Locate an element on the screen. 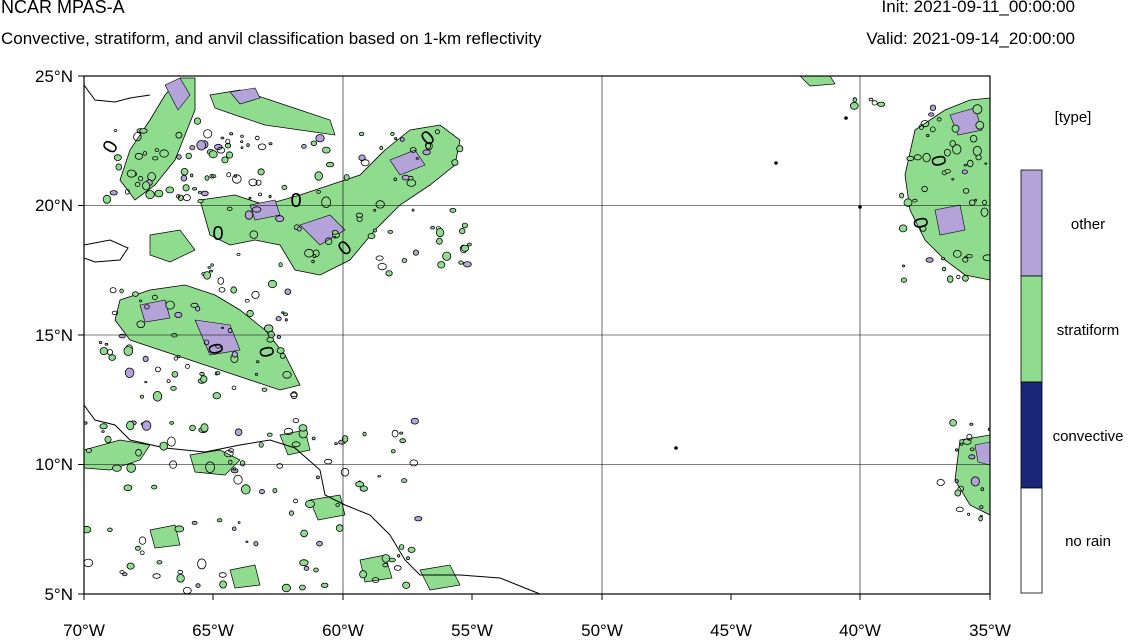 This screenshot has height=641, width=1128. legend-label-convective: convective is located at coordinates (1088, 436).